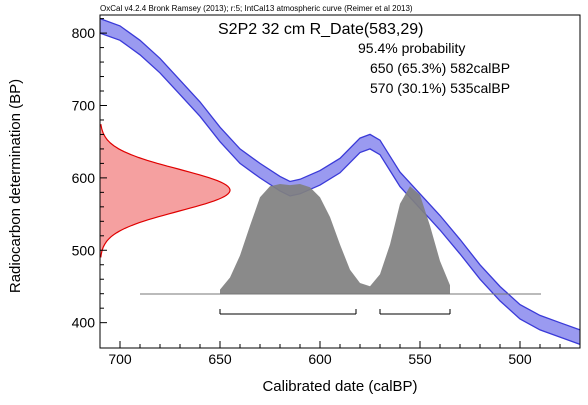 Image resolution: width=588 pixels, height=405 pixels. Describe the element at coordinates (520, 359) in the screenshot. I see `x-tick-label-500: 500` at that location.